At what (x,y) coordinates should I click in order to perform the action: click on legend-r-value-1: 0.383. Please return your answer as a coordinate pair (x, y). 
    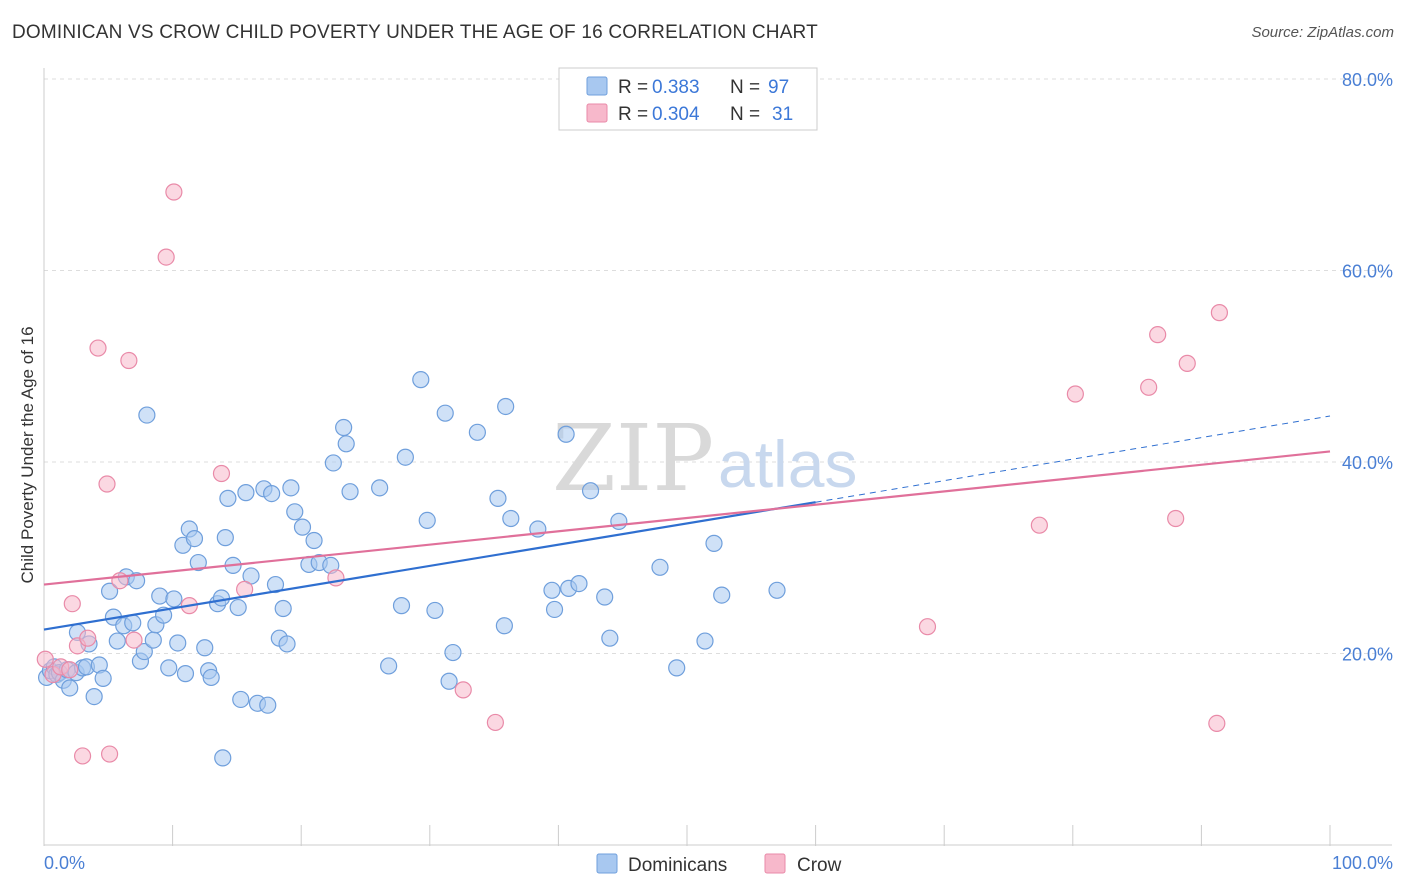
    Looking at the image, I should click on (676, 87).